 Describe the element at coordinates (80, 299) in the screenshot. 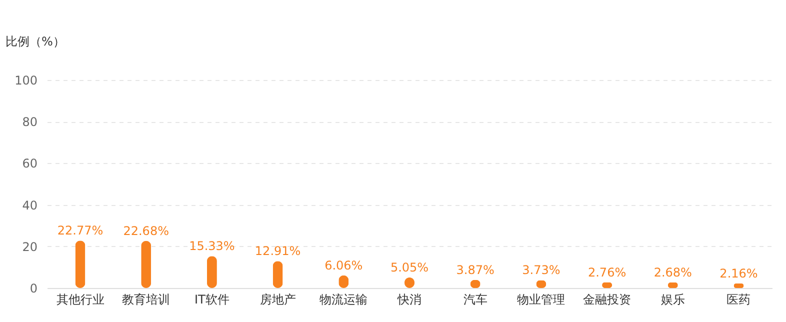

I see `x-tick-label: 其他行业` at that location.